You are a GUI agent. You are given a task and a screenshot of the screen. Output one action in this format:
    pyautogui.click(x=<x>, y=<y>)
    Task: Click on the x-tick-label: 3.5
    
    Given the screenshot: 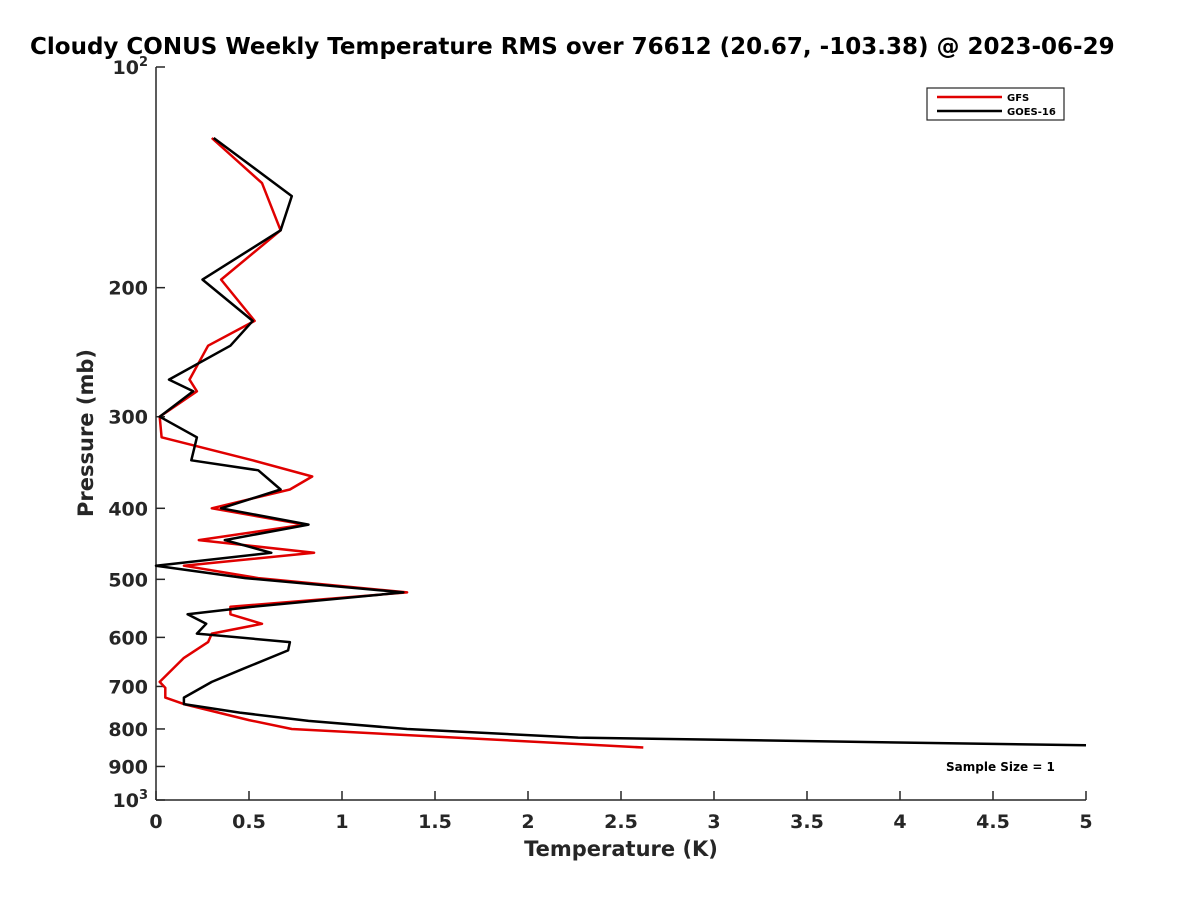 What is the action you would take?
    pyautogui.click(x=807, y=822)
    